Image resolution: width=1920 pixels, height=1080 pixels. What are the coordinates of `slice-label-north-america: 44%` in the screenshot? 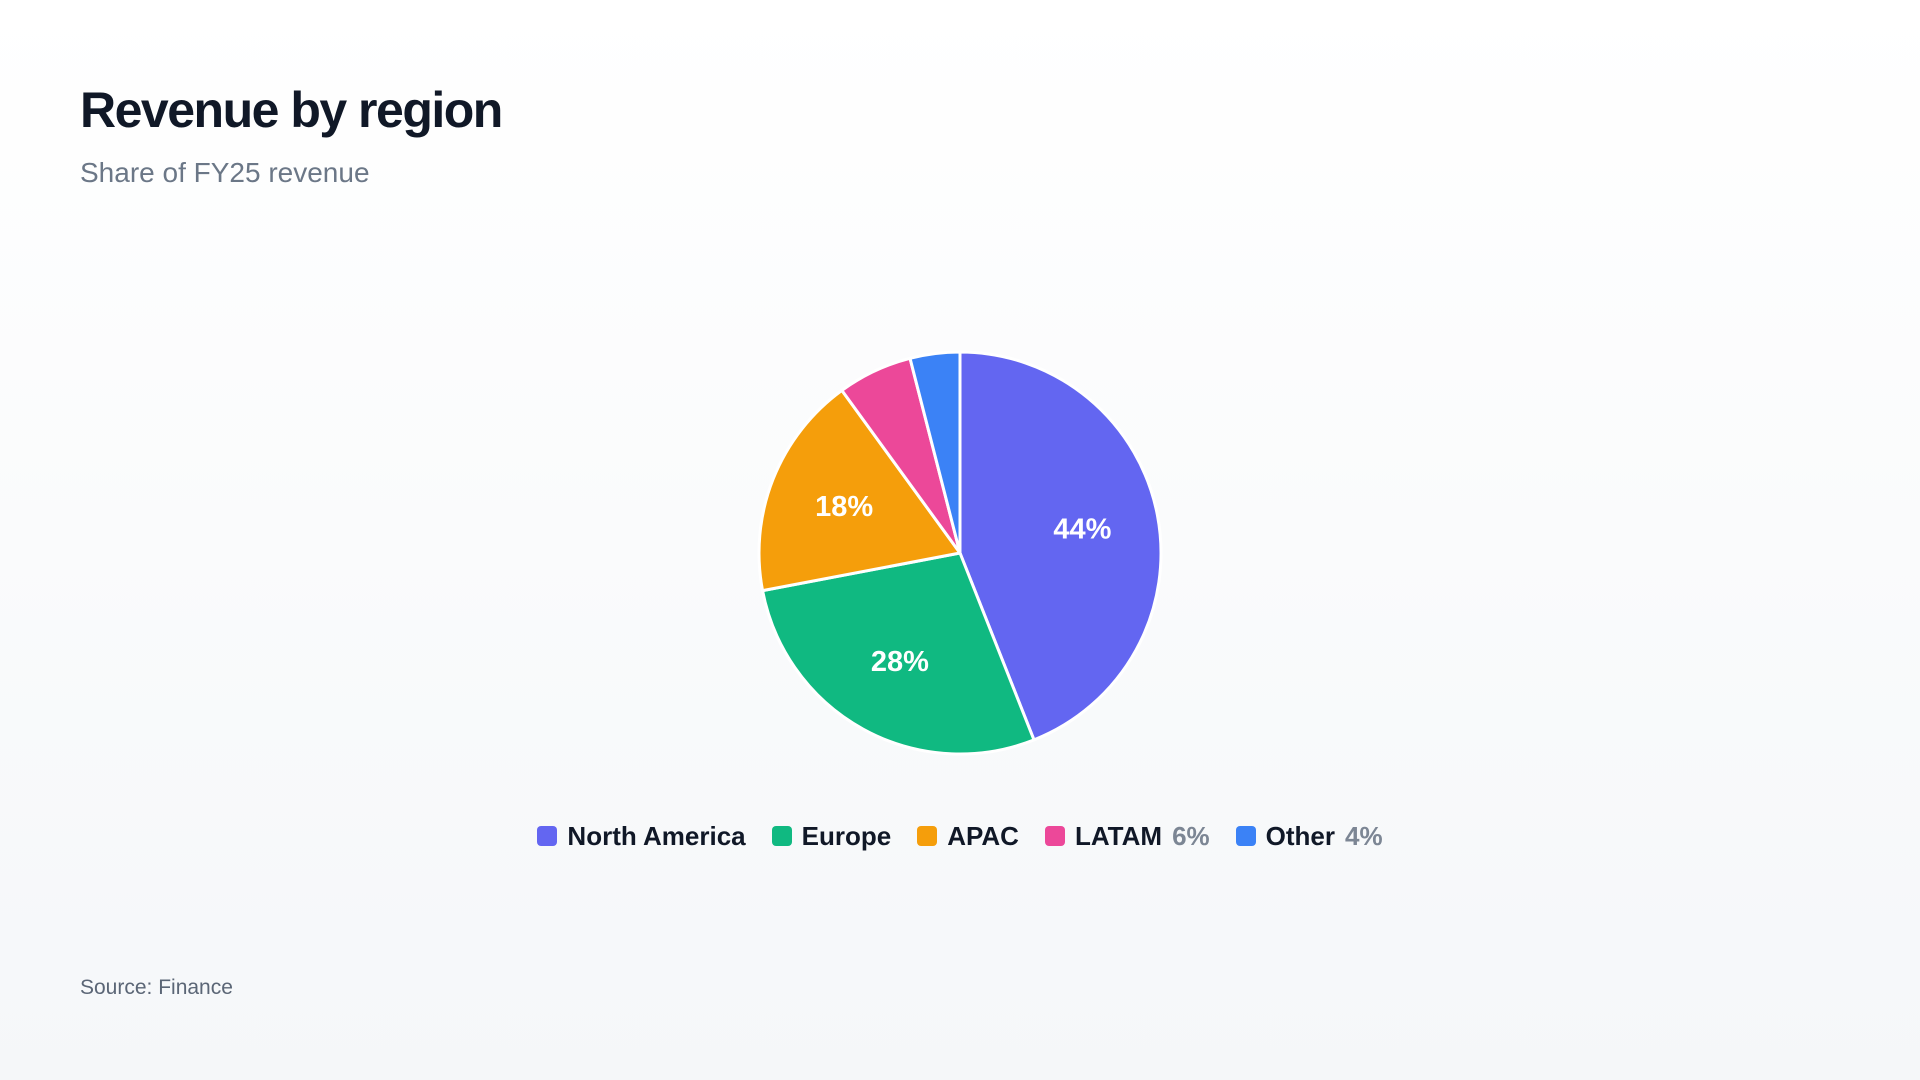 It's located at (1082, 530).